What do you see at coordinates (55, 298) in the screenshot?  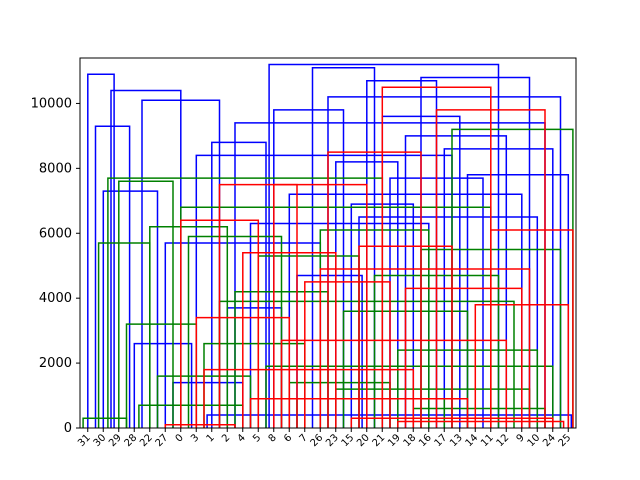 I see `y-tick-label-2: 4000` at bounding box center [55, 298].